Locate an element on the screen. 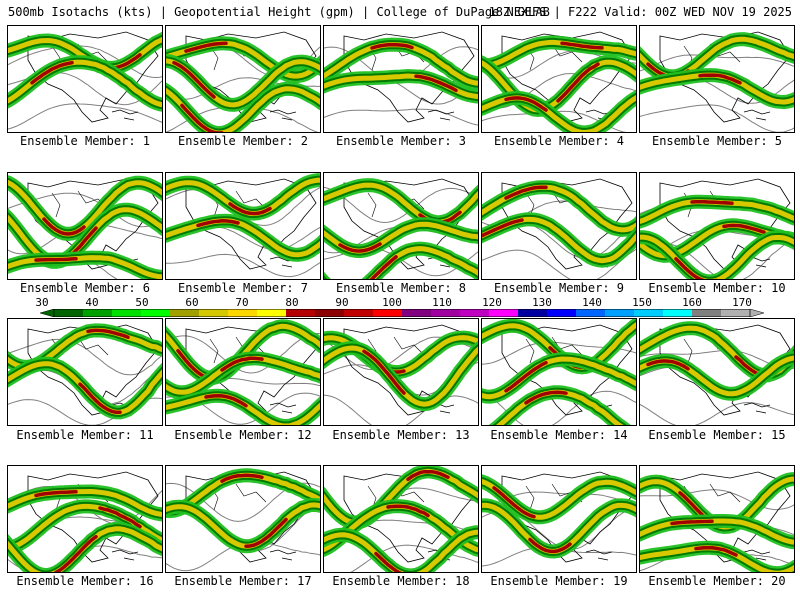  ensemble-member-label: Ensemble Member: 13 is located at coordinates (401, 435).